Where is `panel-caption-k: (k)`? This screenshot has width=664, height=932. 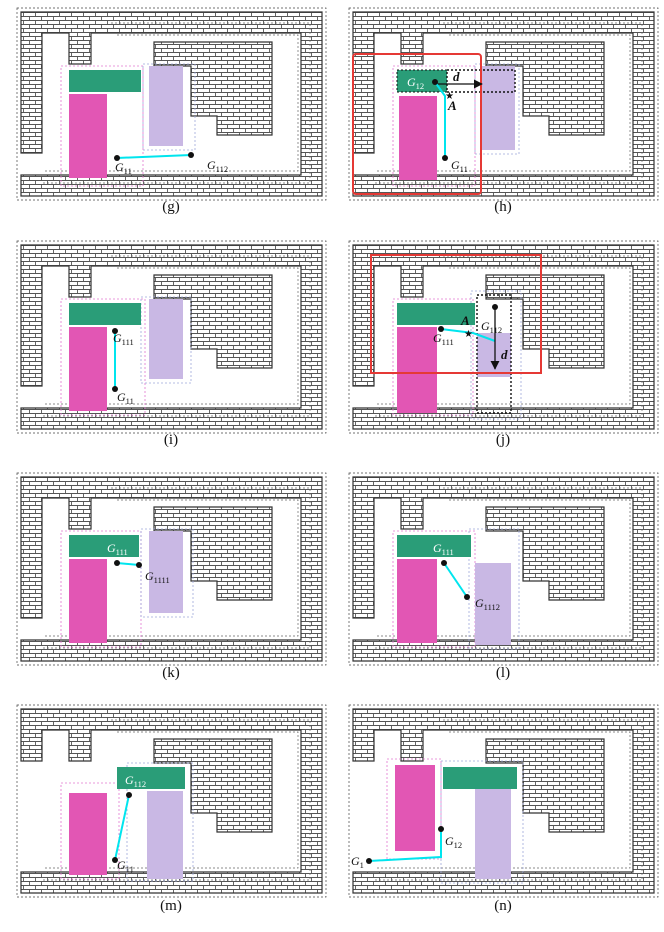
panel-caption-k: (k) is located at coordinates (171, 673).